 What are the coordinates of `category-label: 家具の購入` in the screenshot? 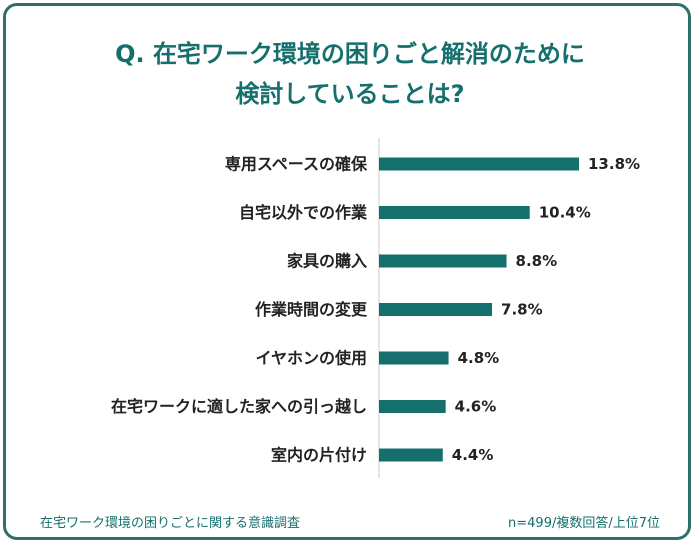 It's located at (327, 261).